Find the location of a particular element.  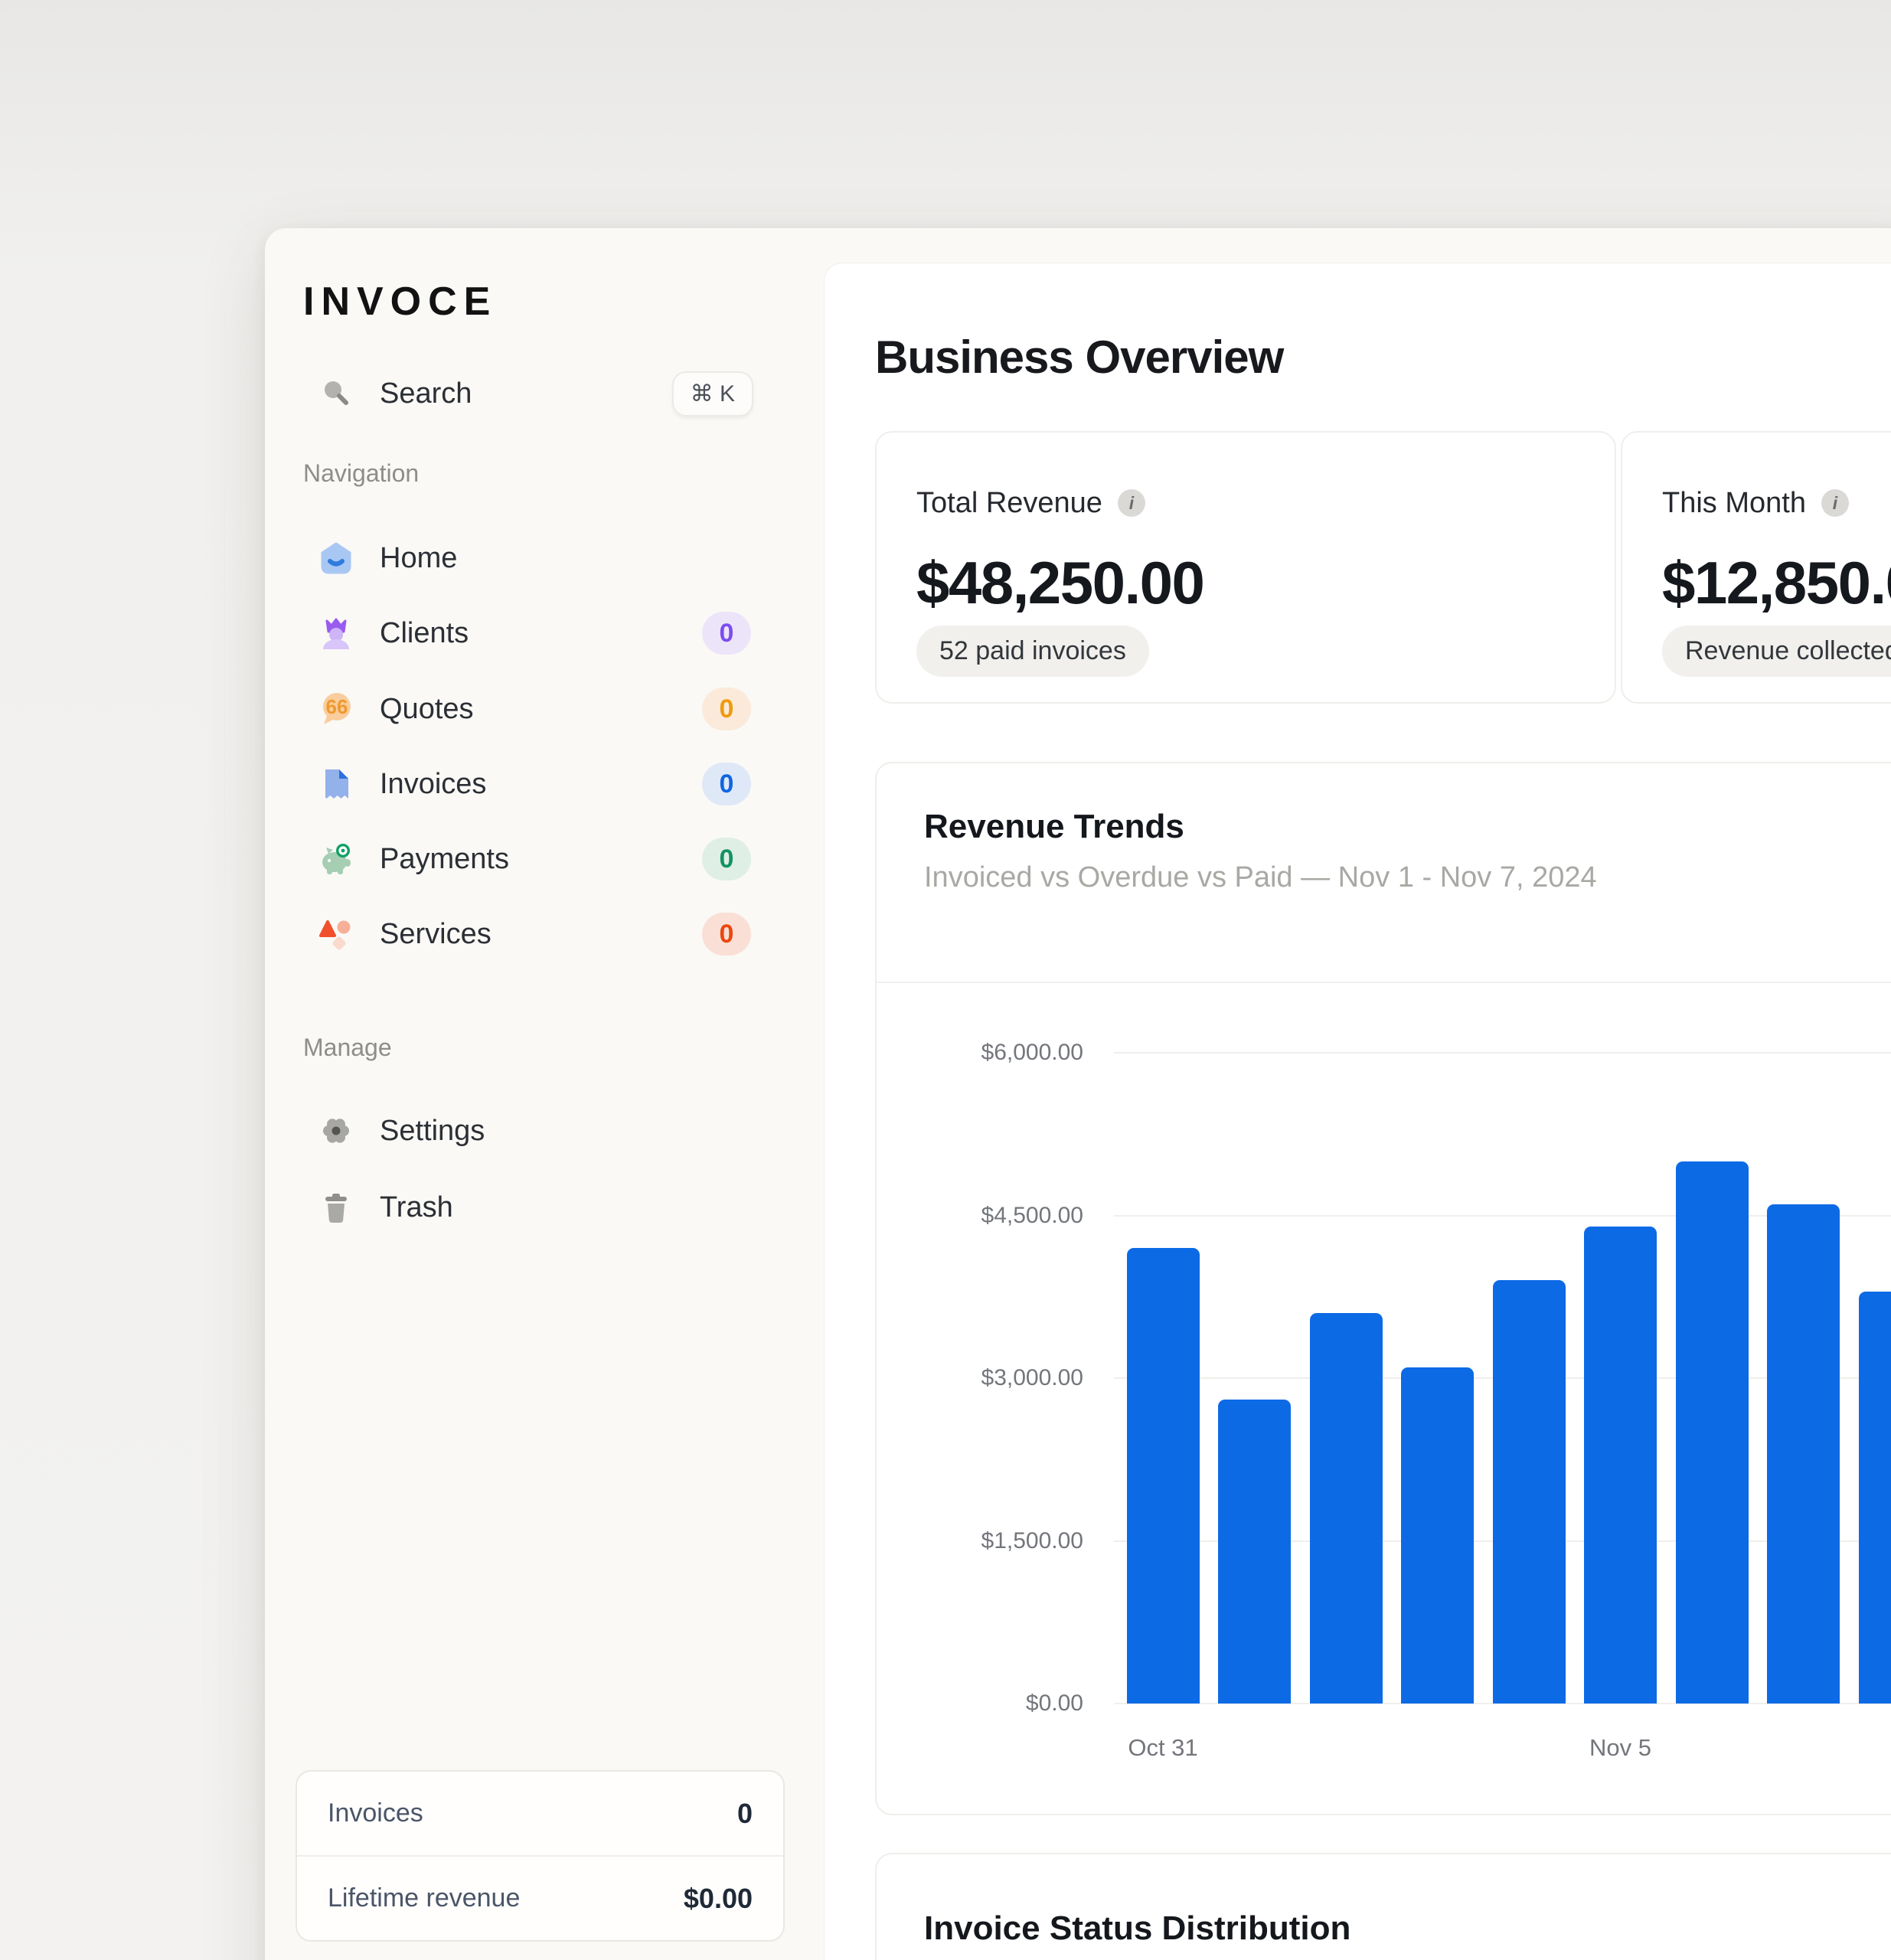

sidebar-summary-card: Invoices 0 Lifetime revenue $0.00 is located at coordinates (540, 1856).